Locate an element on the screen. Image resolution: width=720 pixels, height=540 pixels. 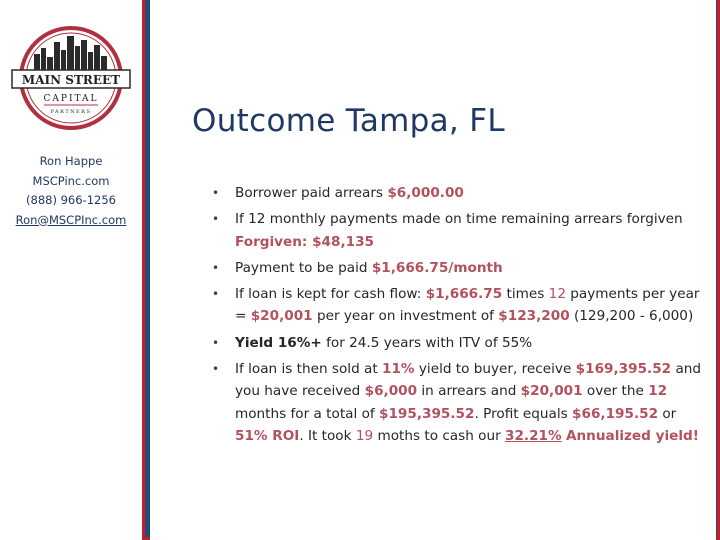
main-street-capital-logo: MAIN STREET CAPITAL PARTNERS is located at coordinates (71, 78).